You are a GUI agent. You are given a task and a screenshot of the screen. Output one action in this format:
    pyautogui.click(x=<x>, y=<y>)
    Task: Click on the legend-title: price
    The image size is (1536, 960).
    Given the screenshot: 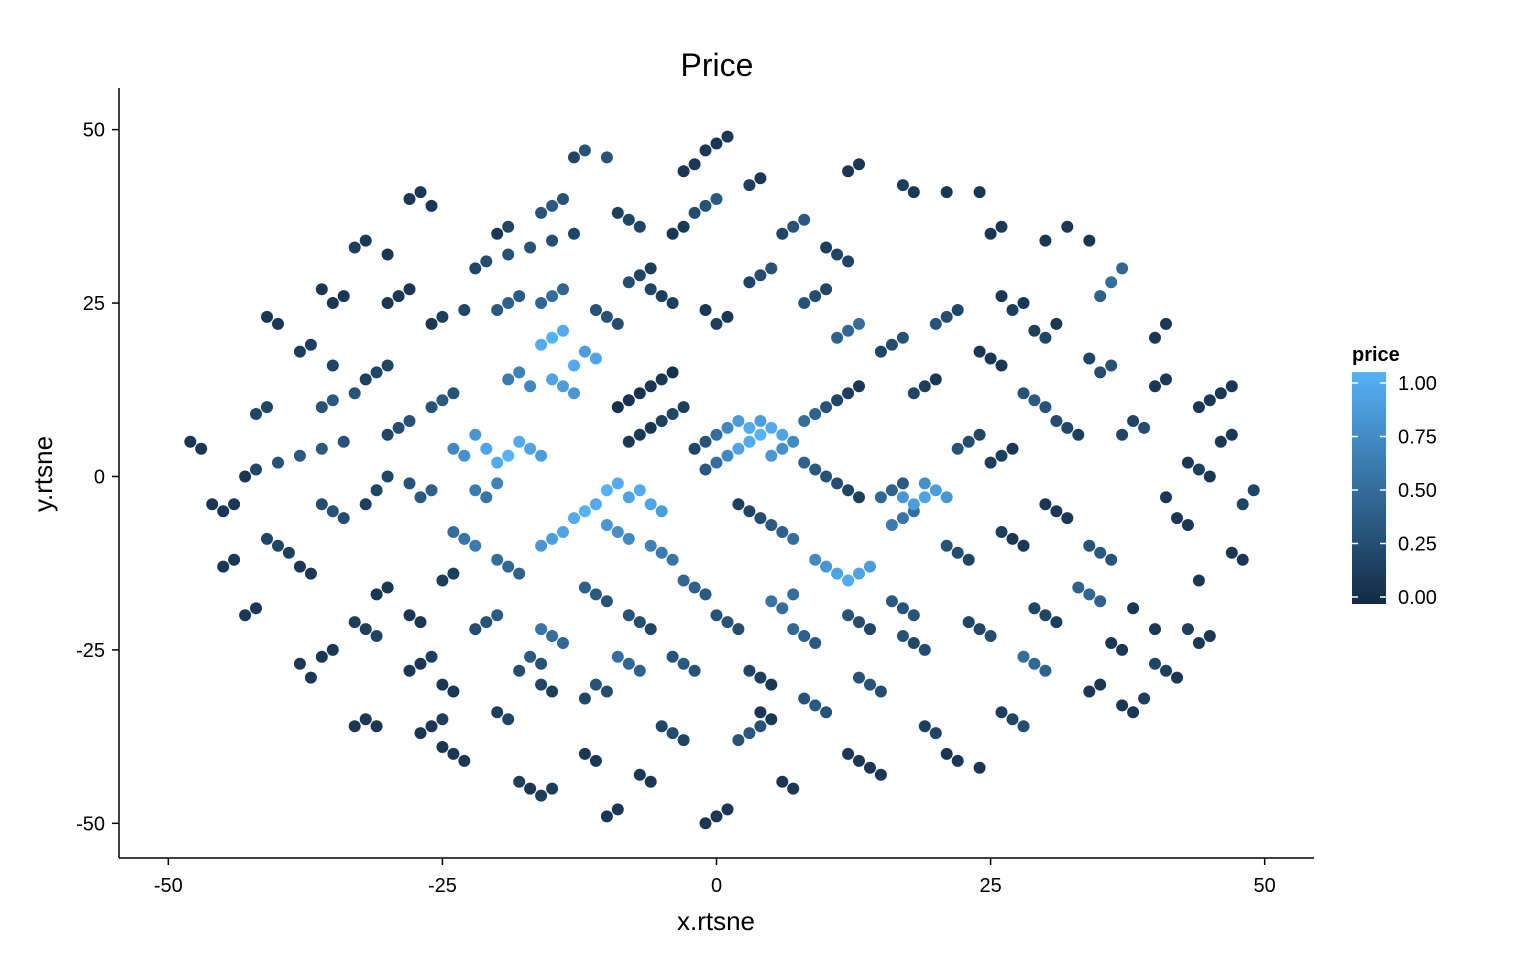 What is the action you would take?
    pyautogui.click(x=1376, y=355)
    